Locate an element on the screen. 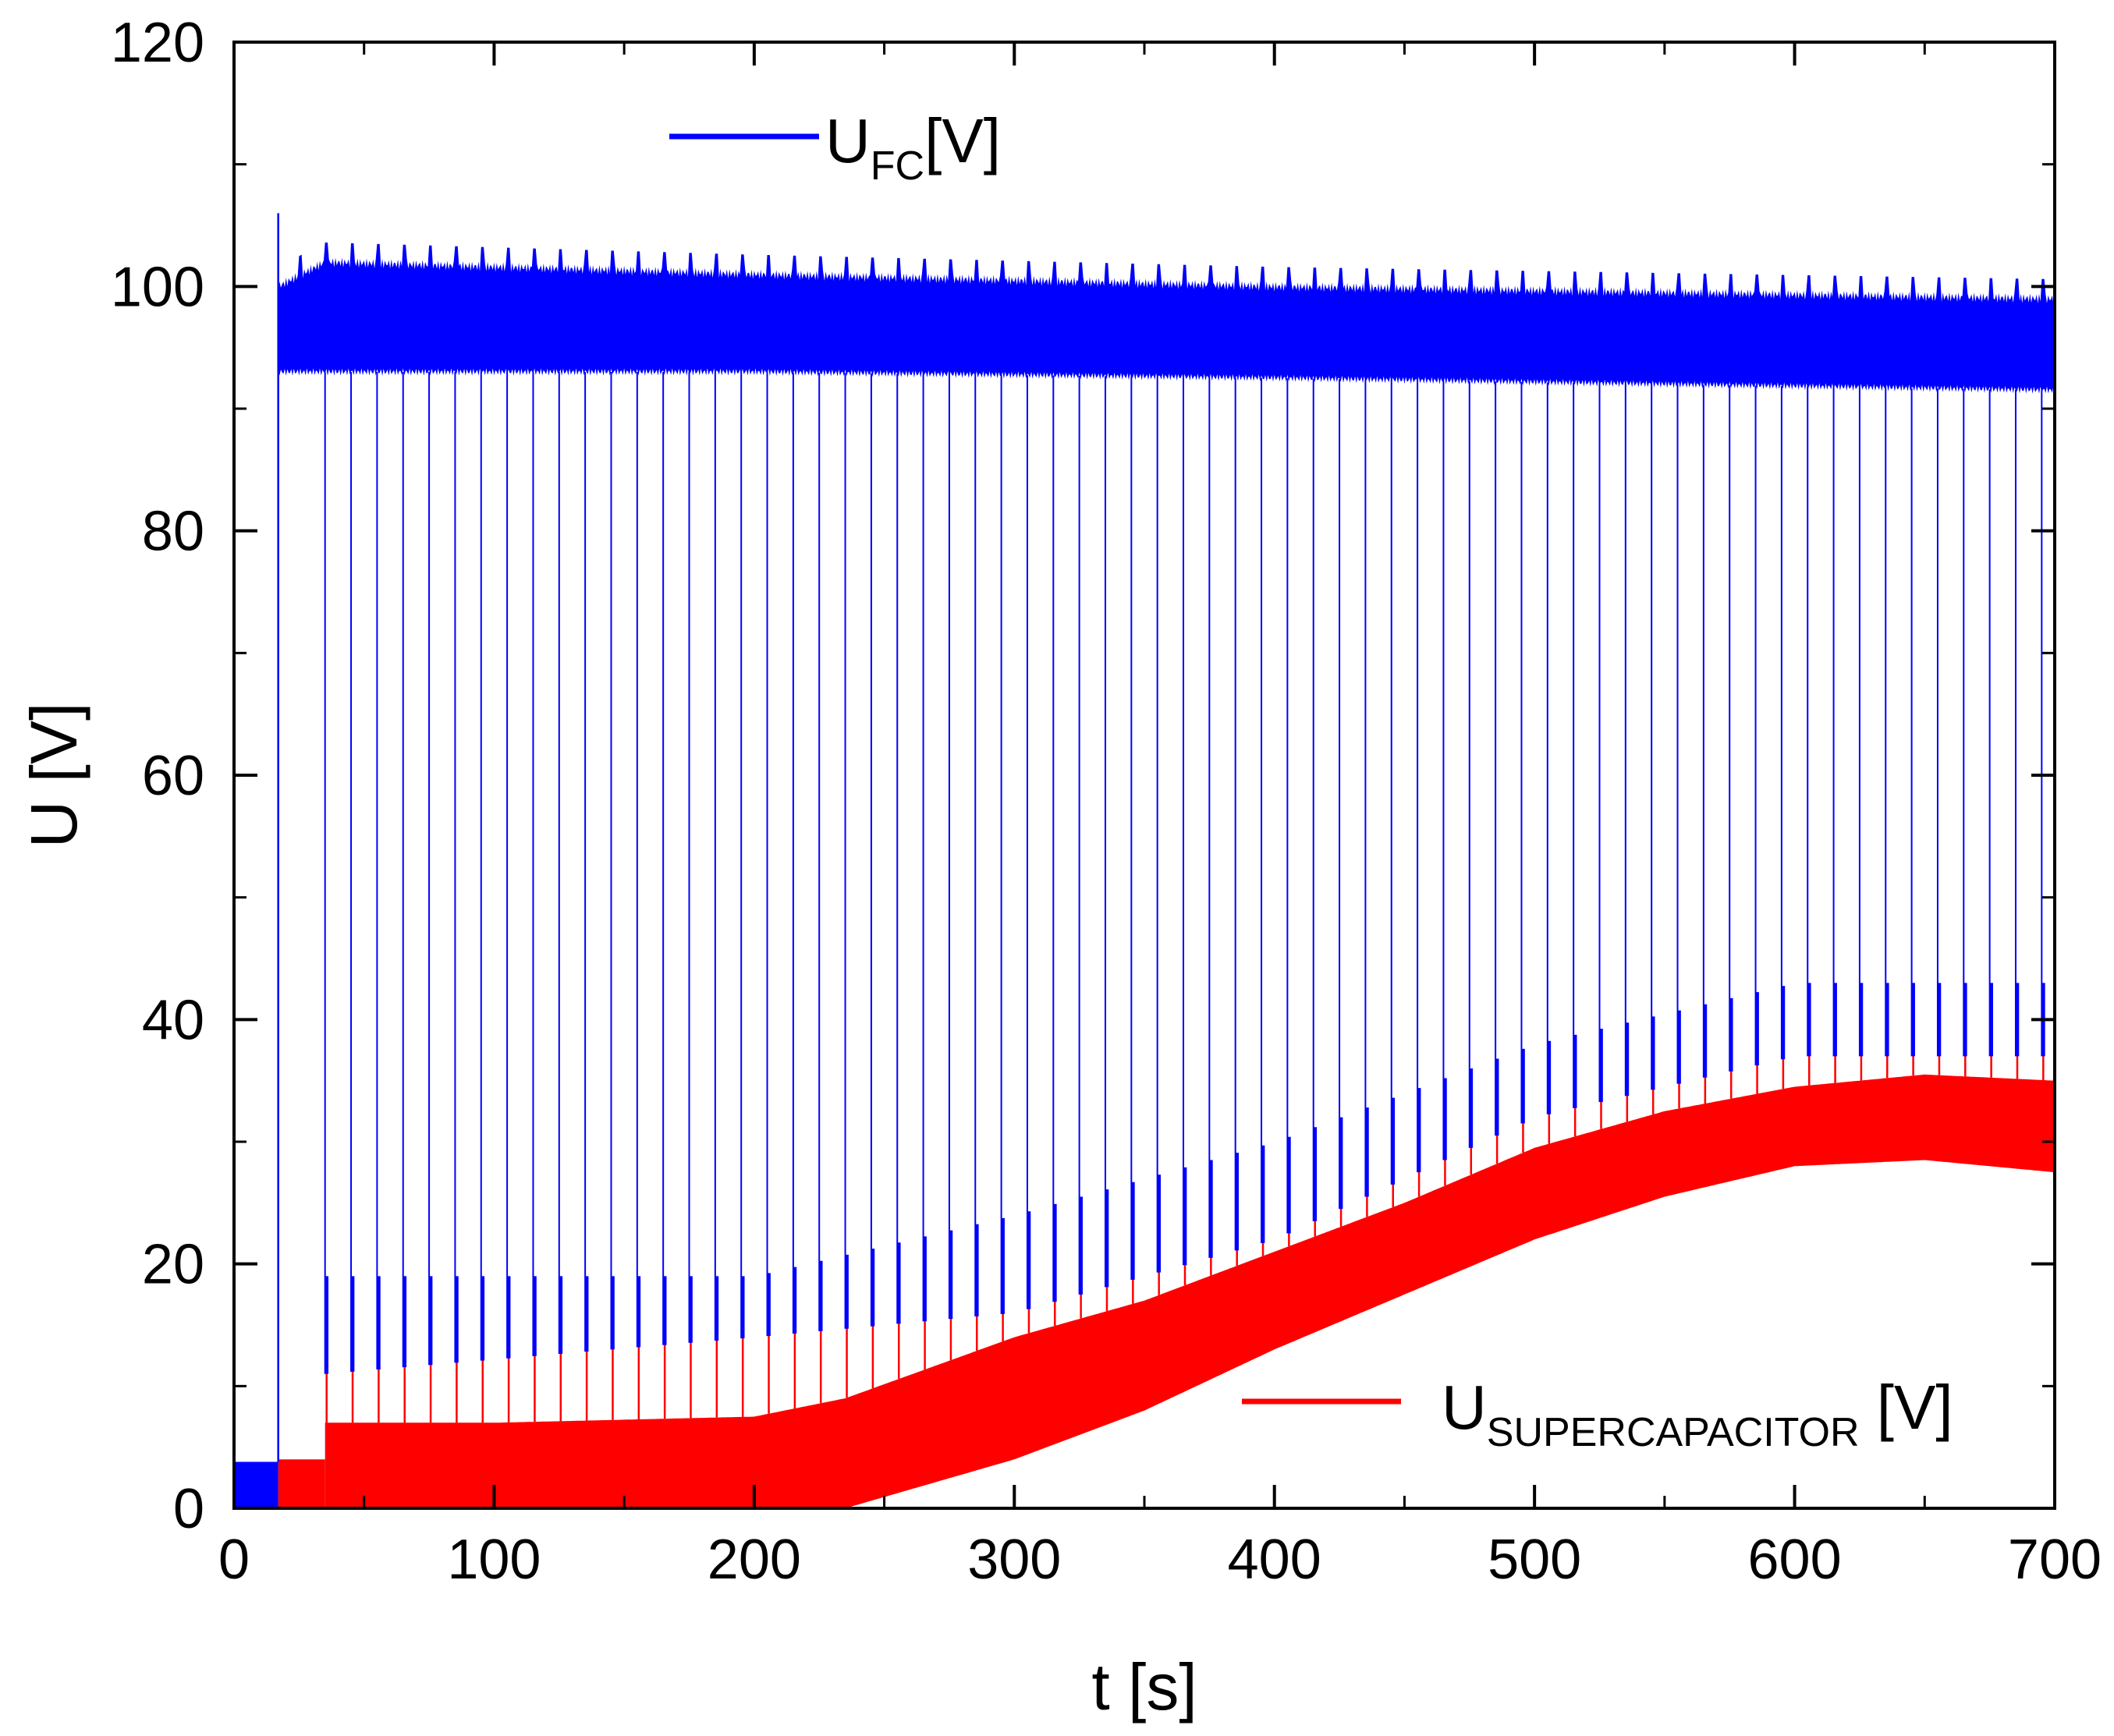 Image resolution: width=2114 pixels, height=1736 pixels. x-tick-label: 600 is located at coordinates (1795, 1560).